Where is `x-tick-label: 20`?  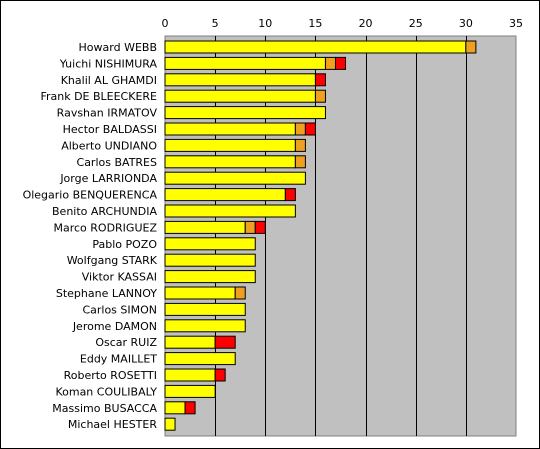
x-tick-label: 20 is located at coordinates (366, 23).